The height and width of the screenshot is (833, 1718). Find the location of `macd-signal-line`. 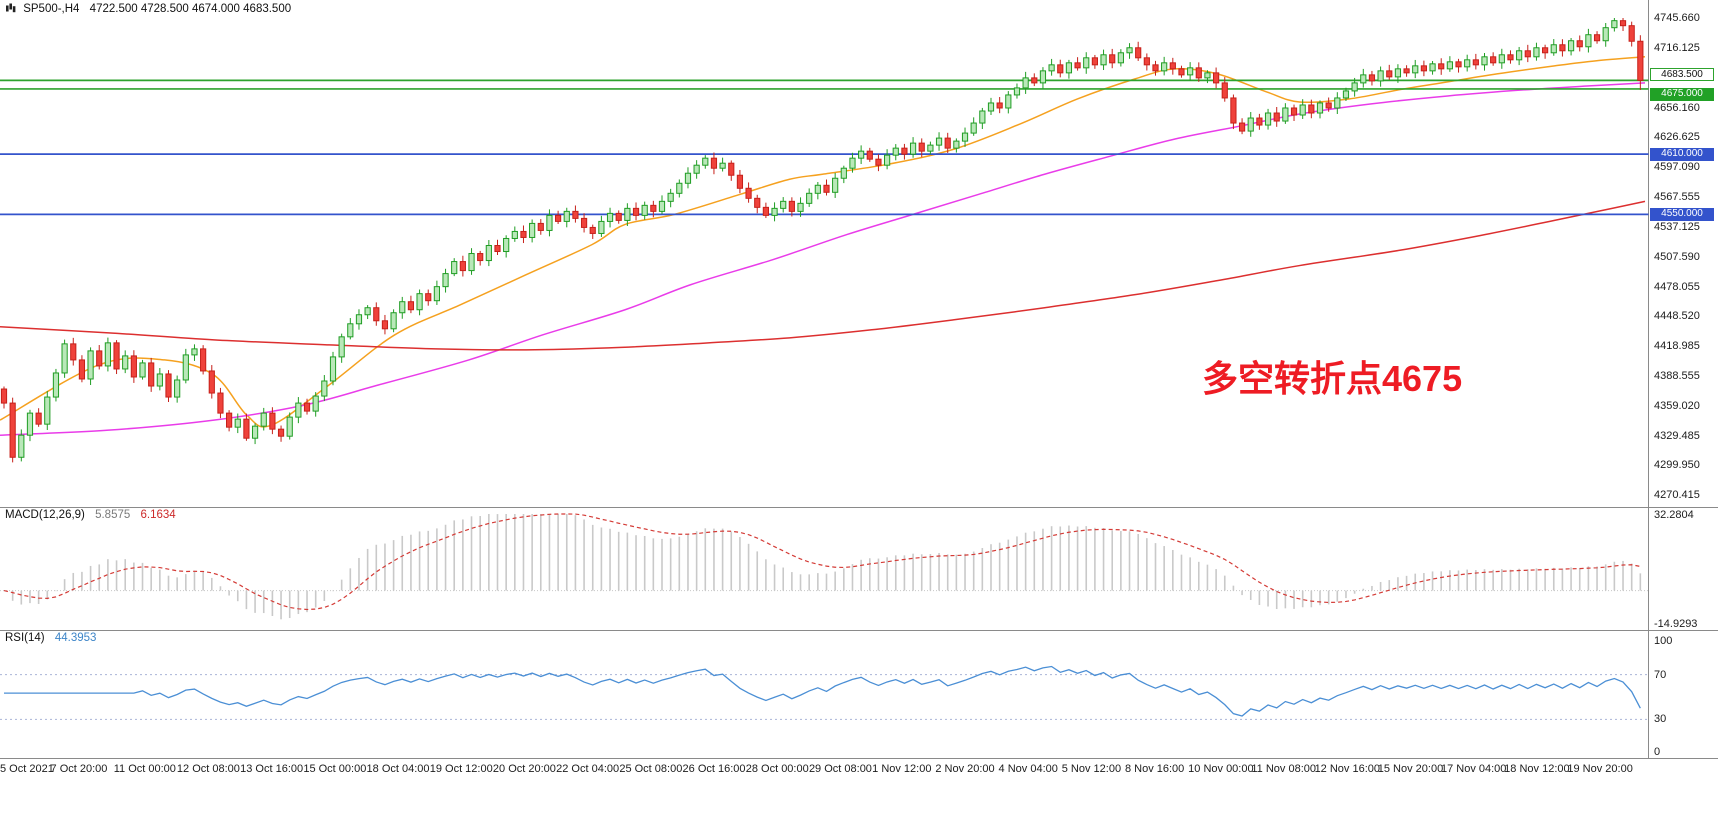

macd-signal-line is located at coordinates (822, 562).